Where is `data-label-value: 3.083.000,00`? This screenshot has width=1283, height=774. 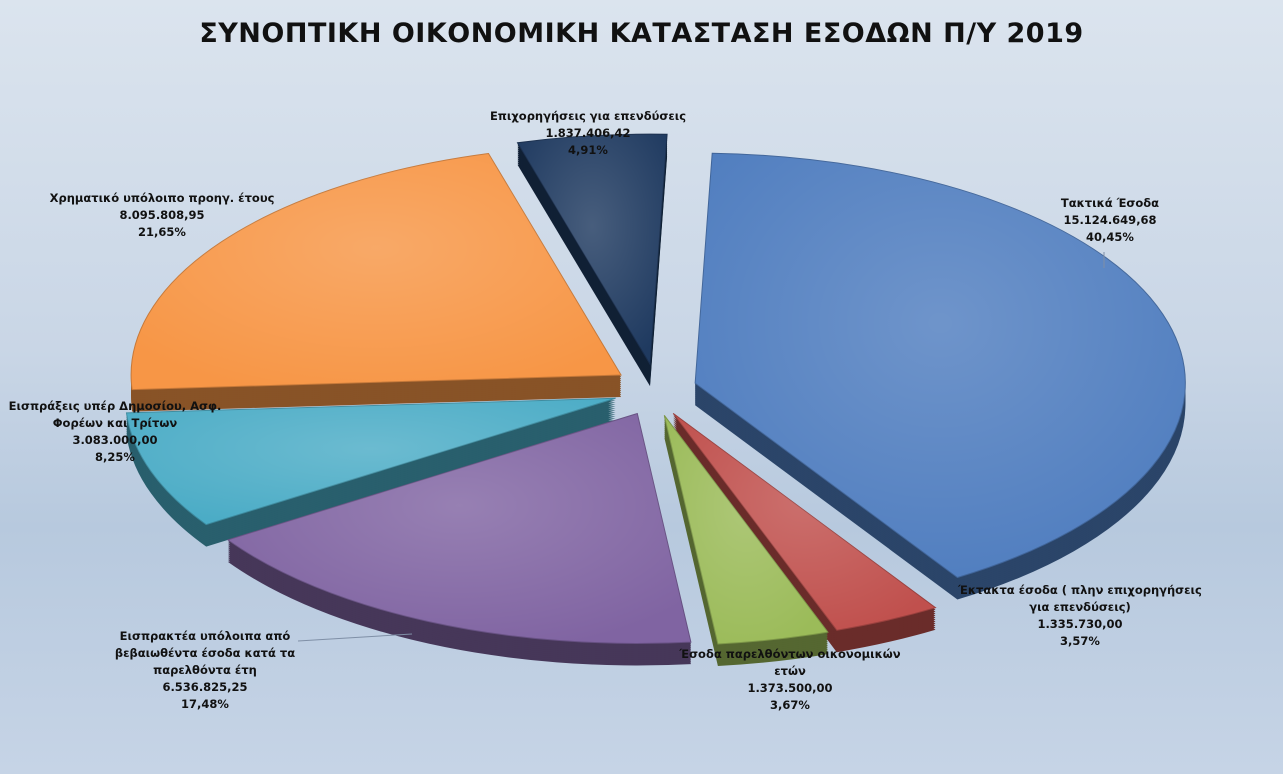
data-label-value: 3.083.000,00 is located at coordinates (115, 440).